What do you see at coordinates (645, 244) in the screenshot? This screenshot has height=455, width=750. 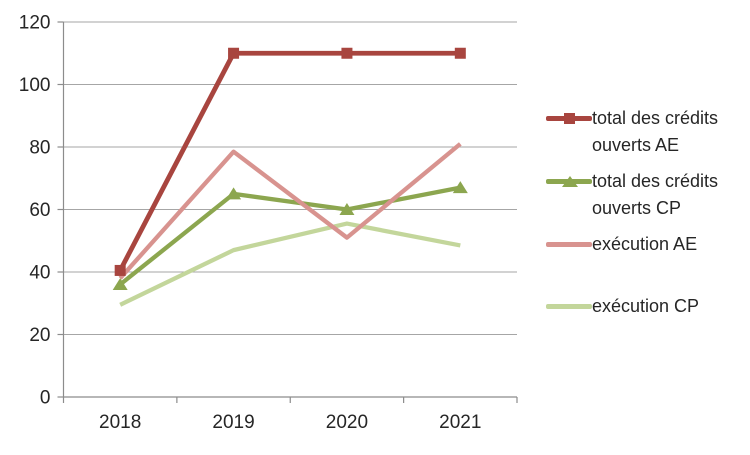 I see `legend-label: exécution AE` at bounding box center [645, 244].